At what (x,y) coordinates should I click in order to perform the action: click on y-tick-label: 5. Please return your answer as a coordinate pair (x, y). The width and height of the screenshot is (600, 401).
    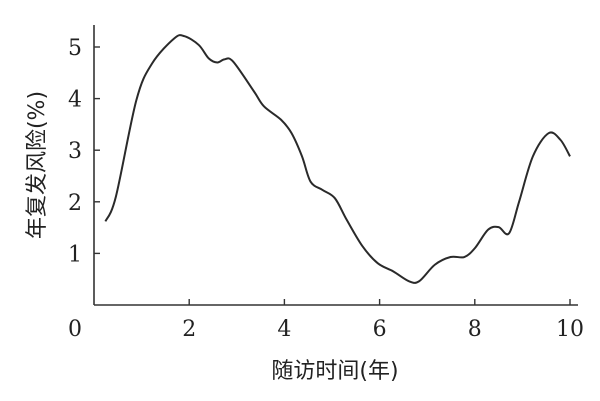
    Looking at the image, I should click on (75, 48).